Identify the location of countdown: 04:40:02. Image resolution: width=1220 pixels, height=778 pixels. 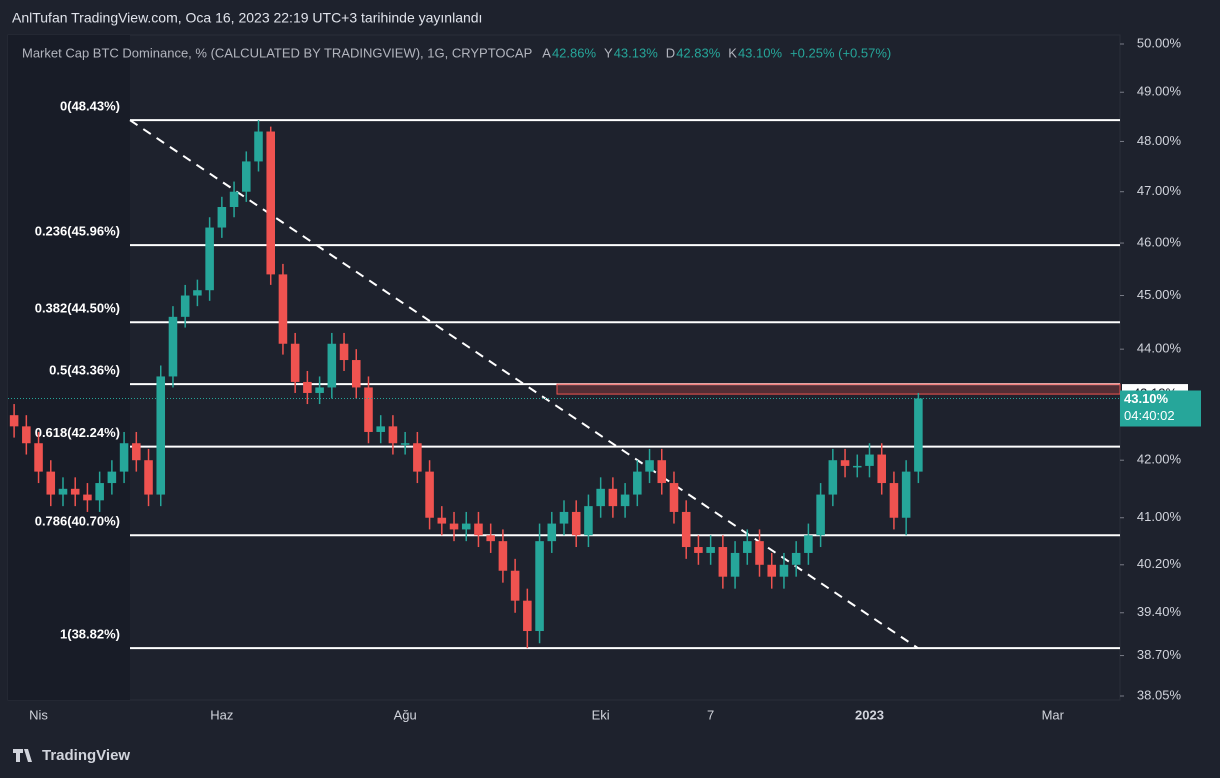
(1149, 415).